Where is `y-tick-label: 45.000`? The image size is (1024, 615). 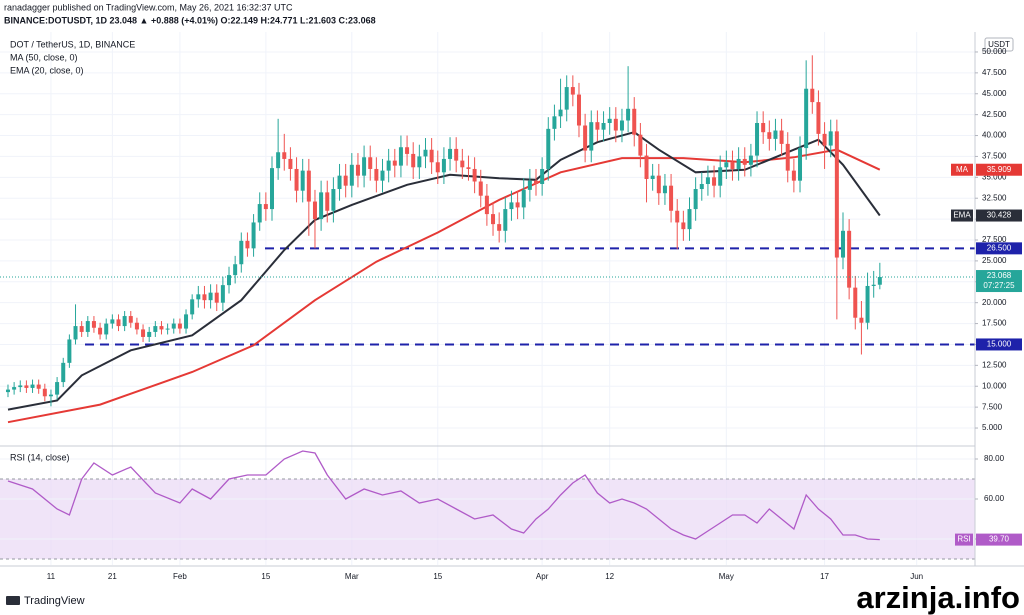 y-tick-label: 45.000 is located at coordinates (994, 93).